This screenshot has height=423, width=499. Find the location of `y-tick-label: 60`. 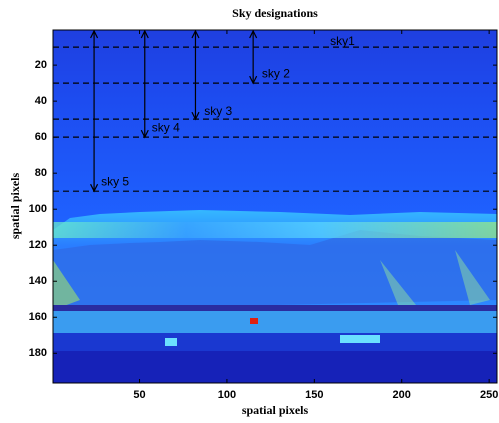

y-tick-label: 60 is located at coordinates (41, 137).